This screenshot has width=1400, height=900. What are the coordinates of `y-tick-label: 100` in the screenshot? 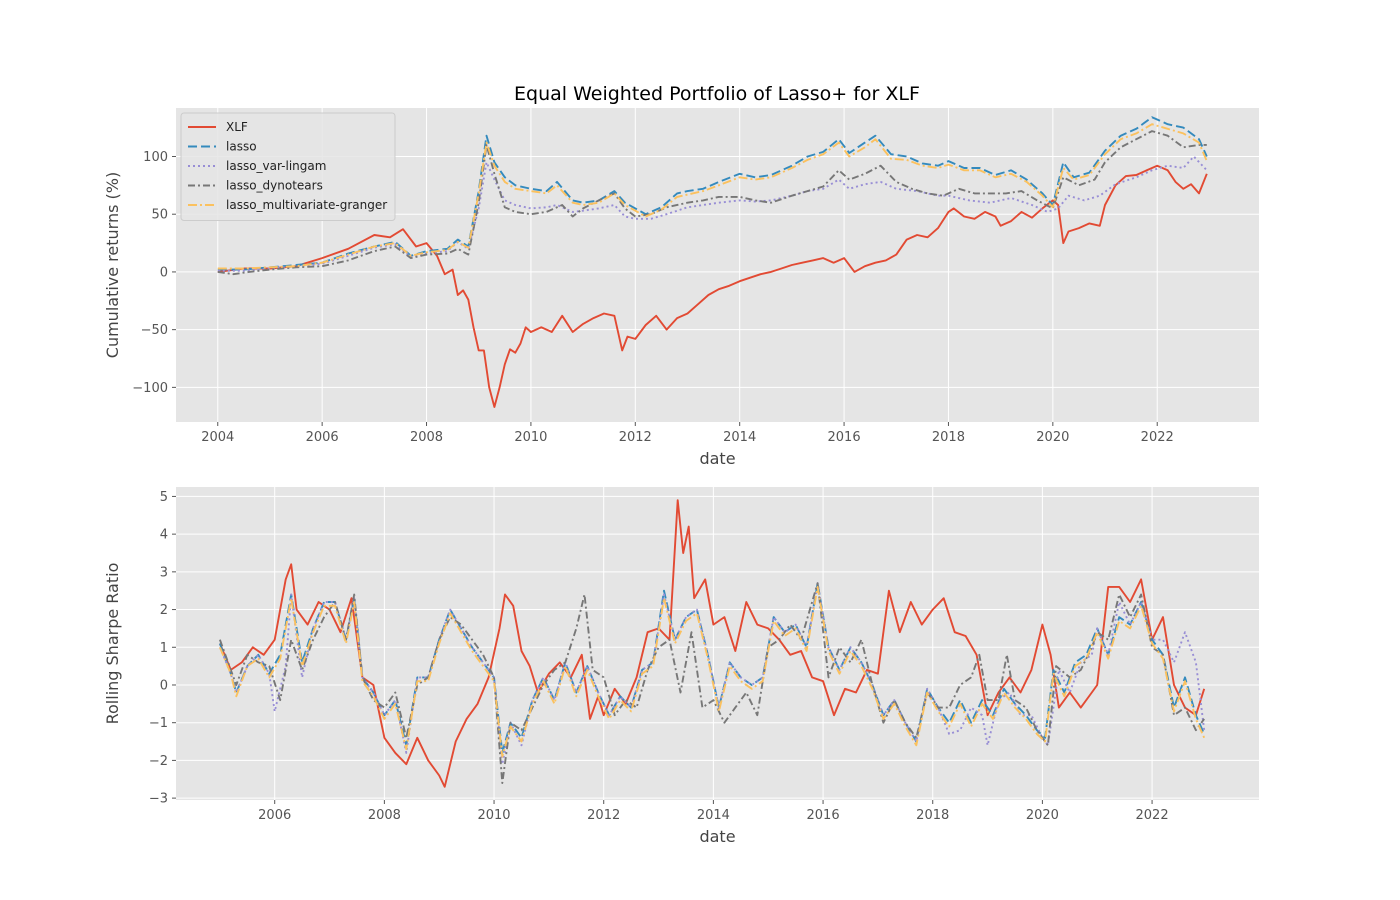 It's located at (155, 157).